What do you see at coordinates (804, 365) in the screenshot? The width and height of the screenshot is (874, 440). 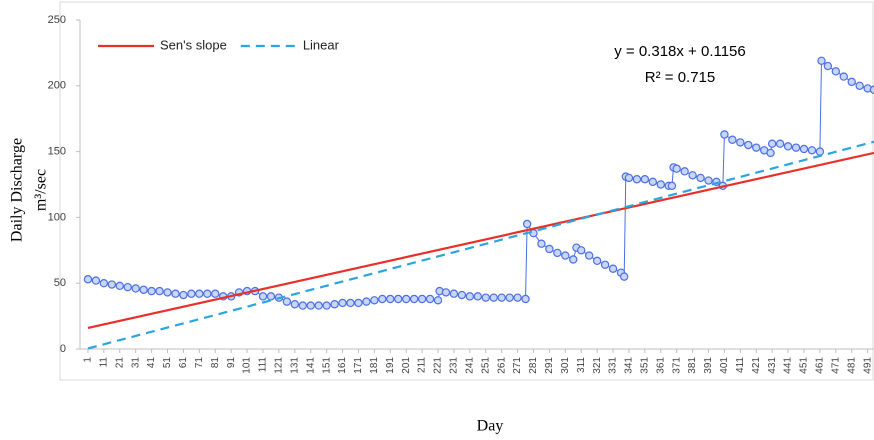 I see `x-tick-label: 451` at bounding box center [804, 365].